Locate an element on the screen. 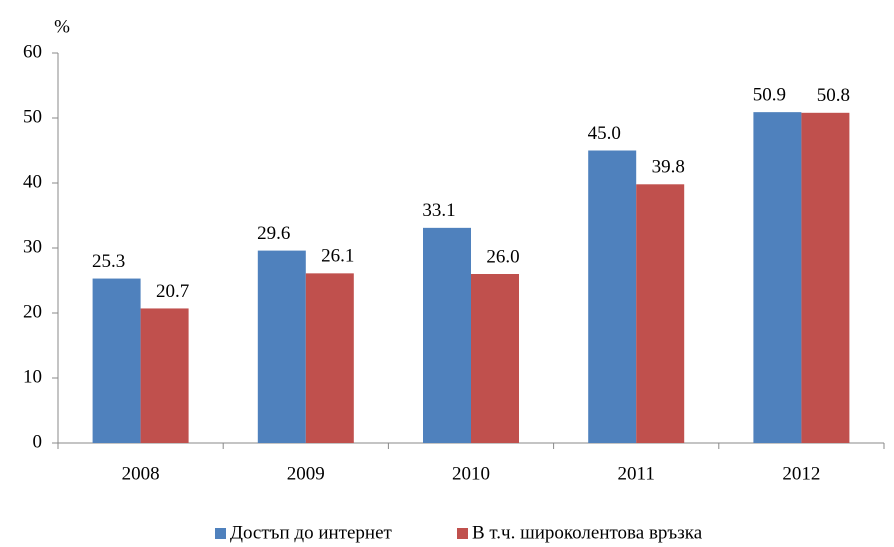 Image resolution: width=894 pixels, height=547 pixels. y-tick-label: 50 is located at coordinates (32, 116).